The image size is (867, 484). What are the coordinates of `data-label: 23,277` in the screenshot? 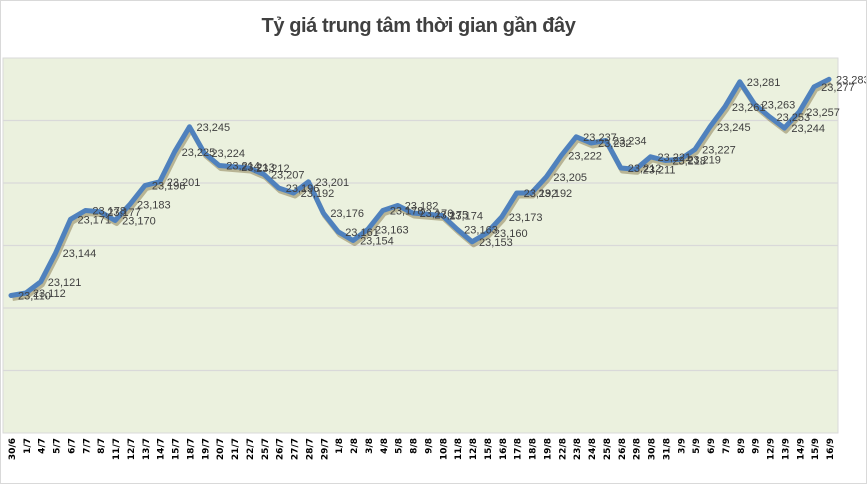 It's located at (838, 88).